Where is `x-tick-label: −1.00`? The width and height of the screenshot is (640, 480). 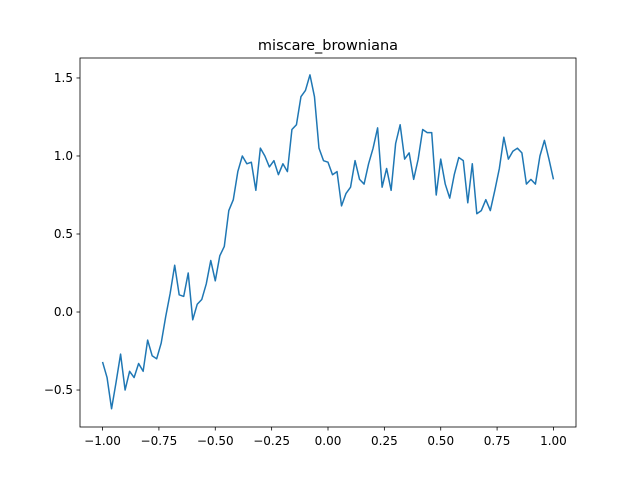 x-tick-label: −1.00 is located at coordinates (102, 441).